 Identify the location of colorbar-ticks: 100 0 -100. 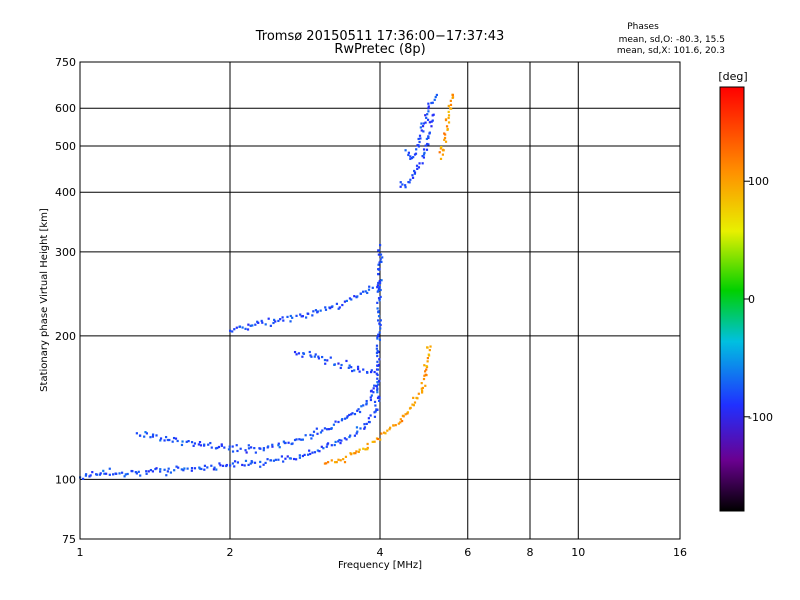
(758, 299).